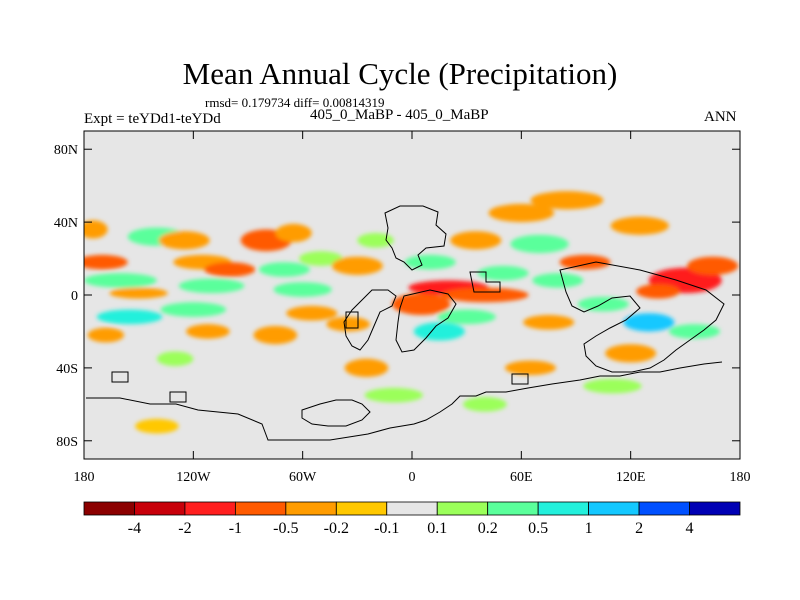 This screenshot has width=800, height=600. I want to click on experiment-label: Expt = teYDd1-teYDd, so click(152, 119).